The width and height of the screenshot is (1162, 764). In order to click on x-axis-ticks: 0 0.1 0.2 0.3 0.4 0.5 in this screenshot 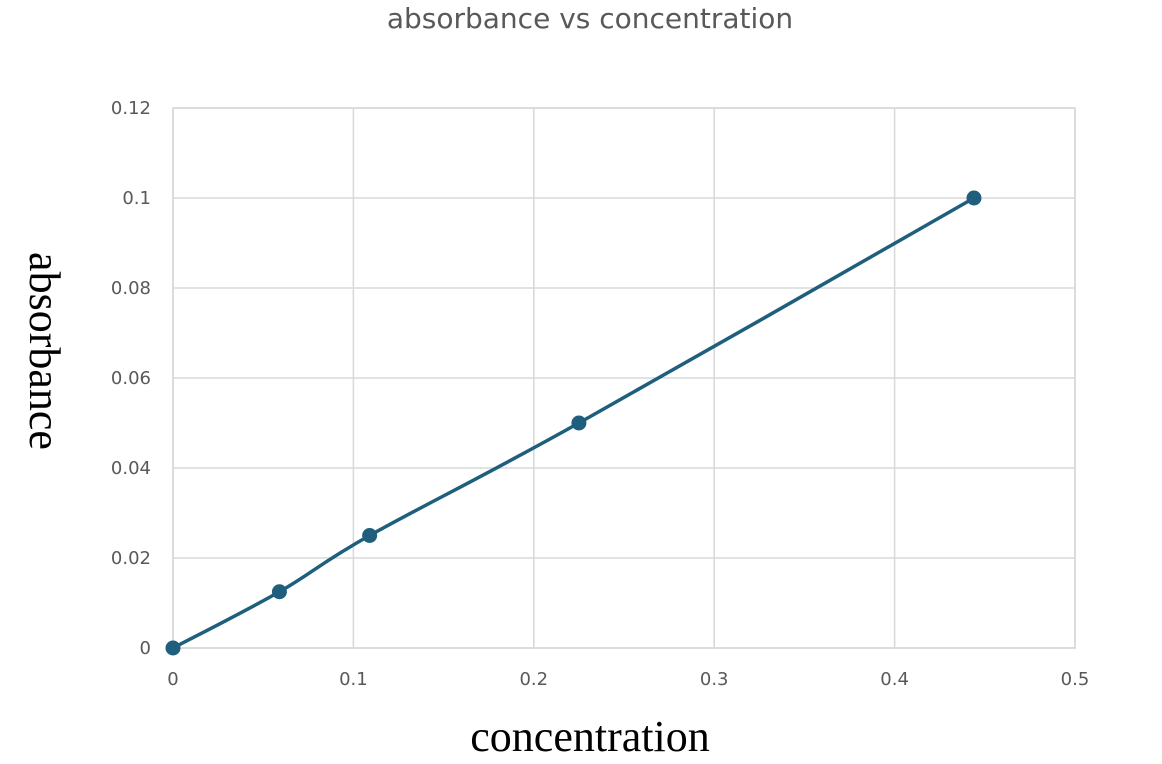, I will do `click(628, 679)`.